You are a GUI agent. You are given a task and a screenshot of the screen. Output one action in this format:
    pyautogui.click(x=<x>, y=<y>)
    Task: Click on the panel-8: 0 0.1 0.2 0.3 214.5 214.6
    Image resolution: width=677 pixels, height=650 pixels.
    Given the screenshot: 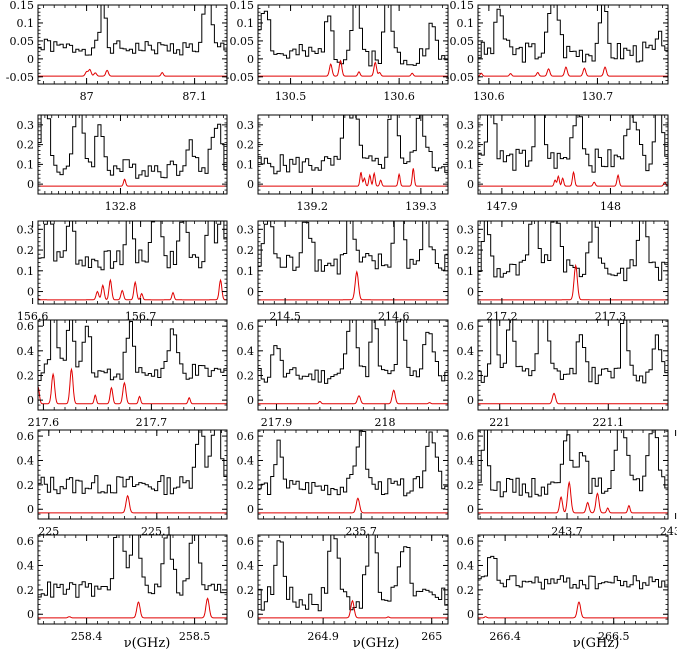 What is the action you would take?
    pyautogui.click(x=343, y=271)
    